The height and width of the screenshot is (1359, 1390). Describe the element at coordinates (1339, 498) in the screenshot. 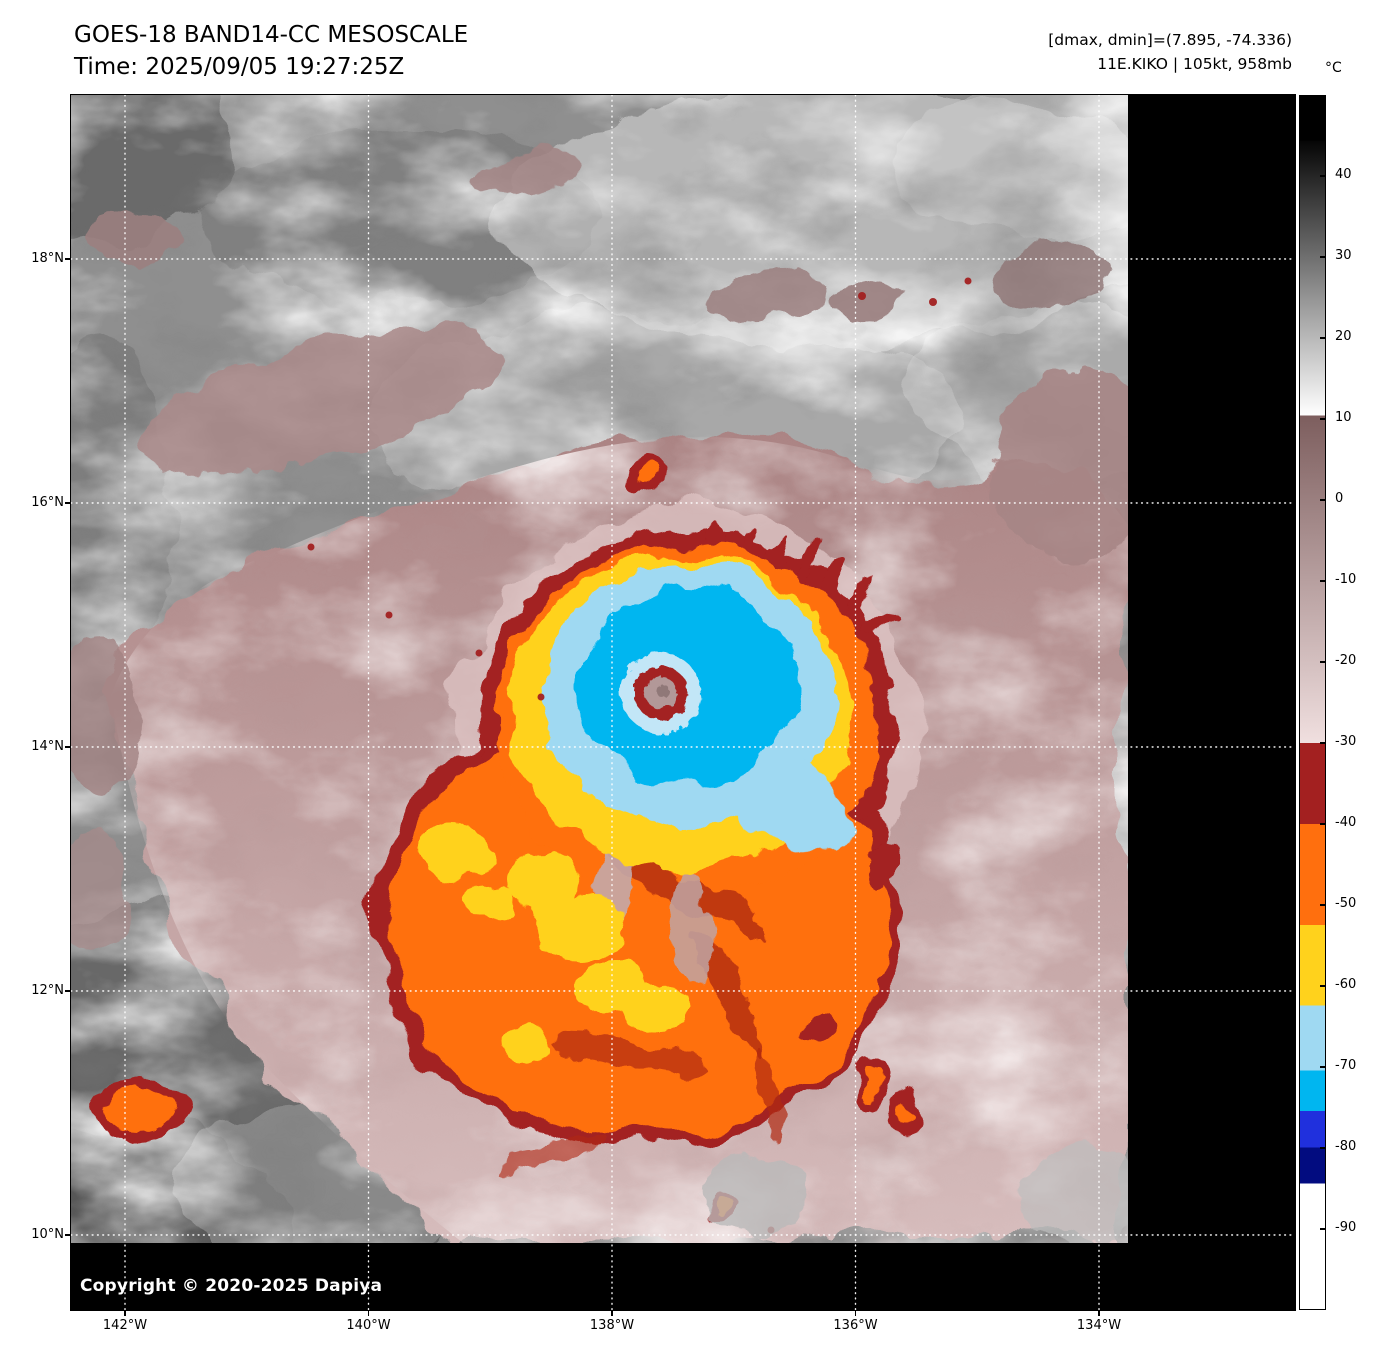

I see `colorbar-tick-label: 0` at that location.